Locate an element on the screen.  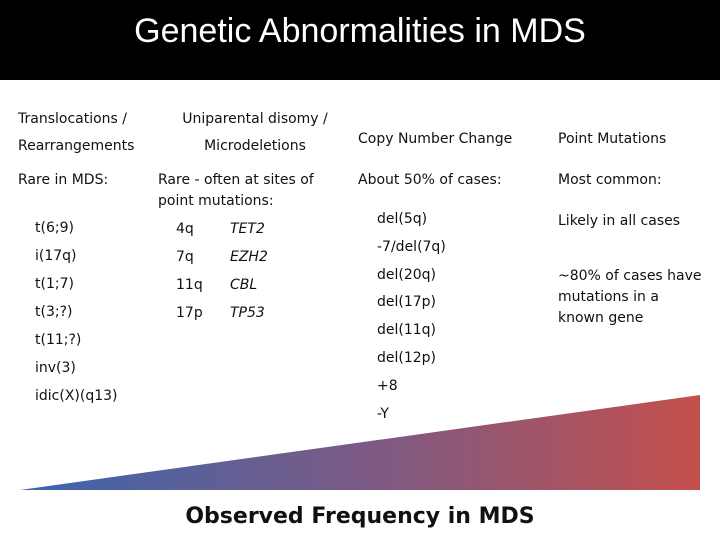
translocation: t(1;7) is located at coordinates (54, 284).